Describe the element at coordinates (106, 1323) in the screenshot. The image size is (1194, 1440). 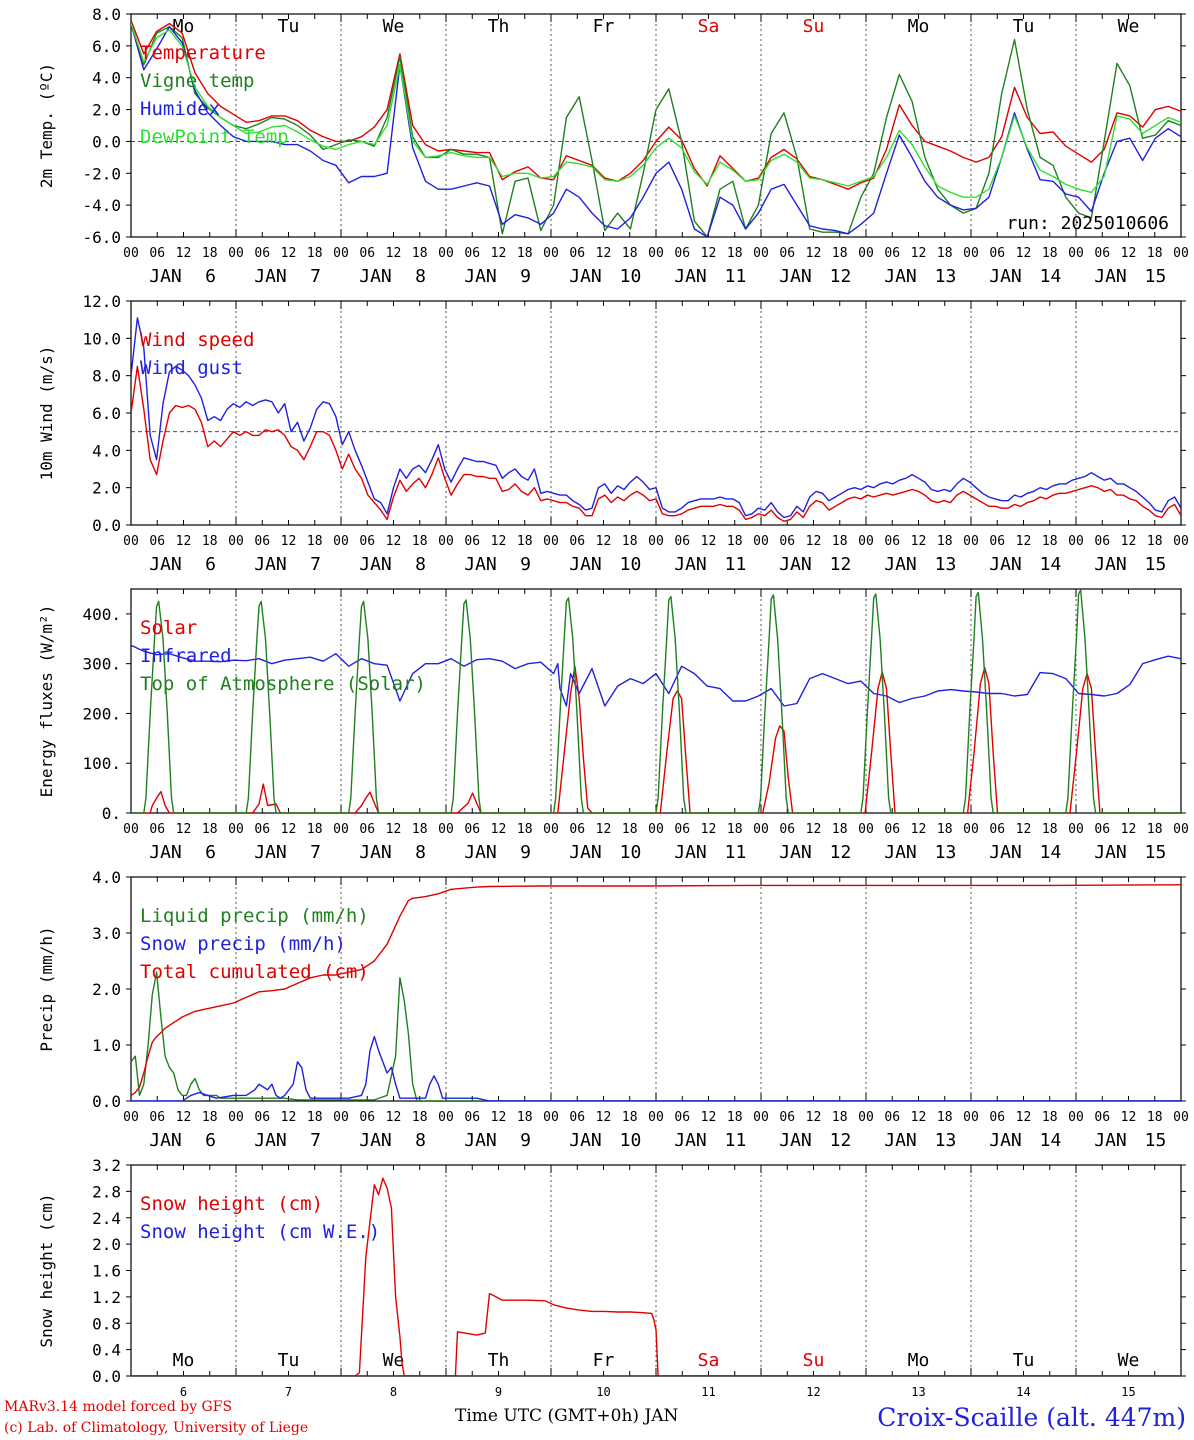
I see `y-tick-label: 0.8` at that location.